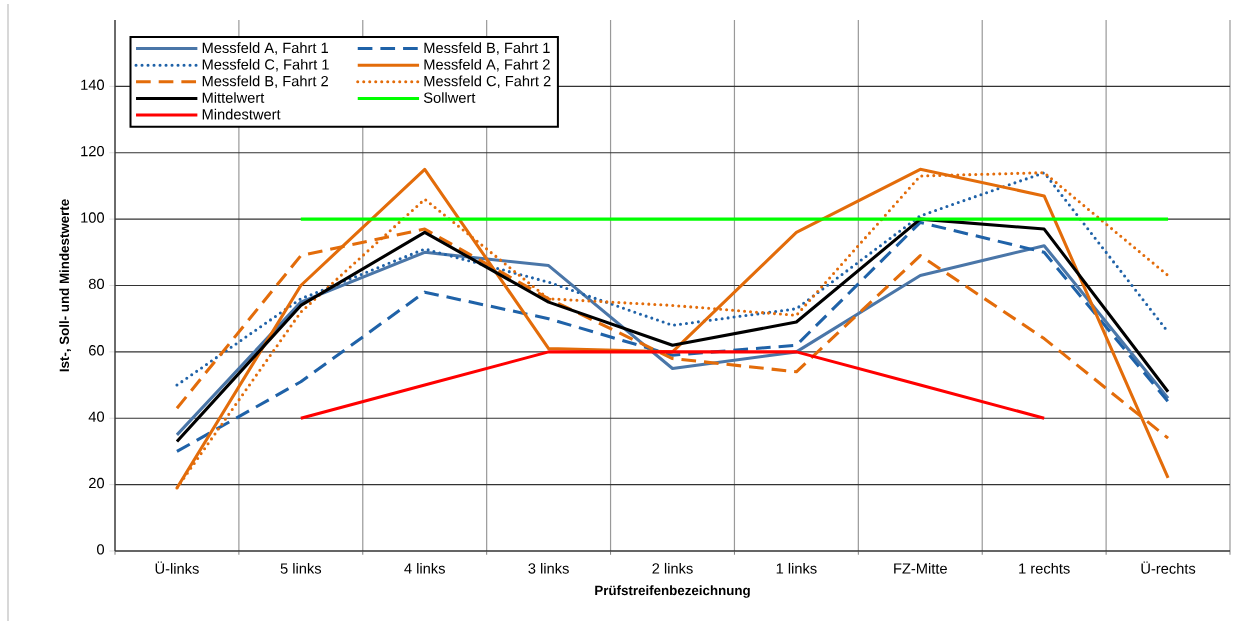 The image size is (1248, 621). Describe the element at coordinates (487, 48) in the screenshot. I see `legend-label: Messfeld B, Fahrt 1` at that location.